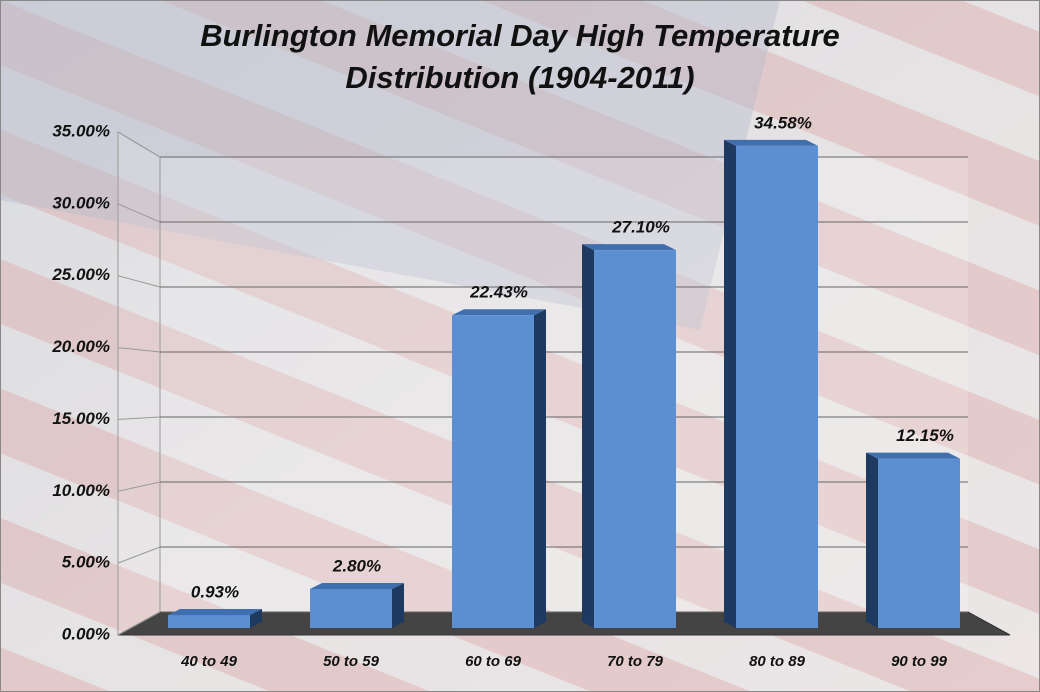 This screenshot has height=692, width=1040. I want to click on y-tick-label: 25.00%, so click(80, 274).